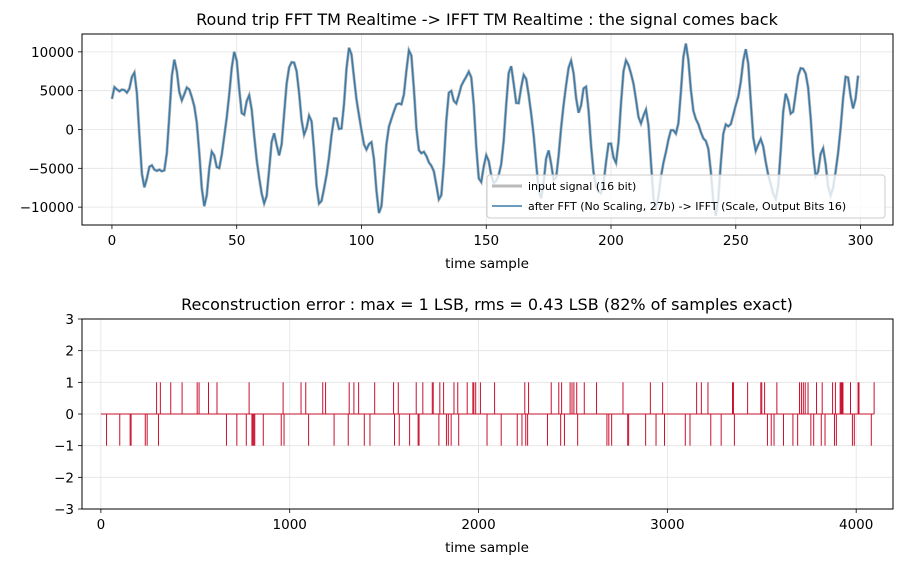 The image size is (903, 566). What do you see at coordinates (856, 525) in the screenshot?
I see `bottom-x-tick-label: 4000` at bounding box center [856, 525].